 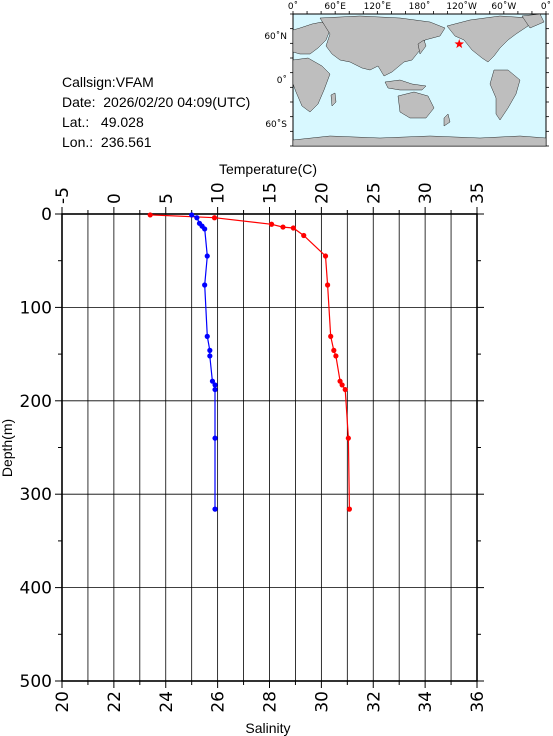 I want to click on lon-label: Lon.:, so click(x=78, y=142).